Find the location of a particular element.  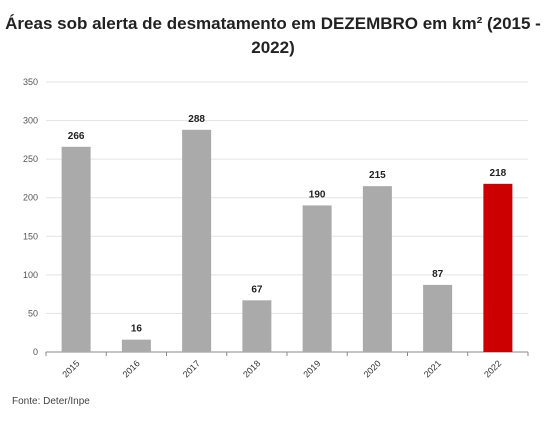

y-tick-label: 300 is located at coordinates (30, 121).